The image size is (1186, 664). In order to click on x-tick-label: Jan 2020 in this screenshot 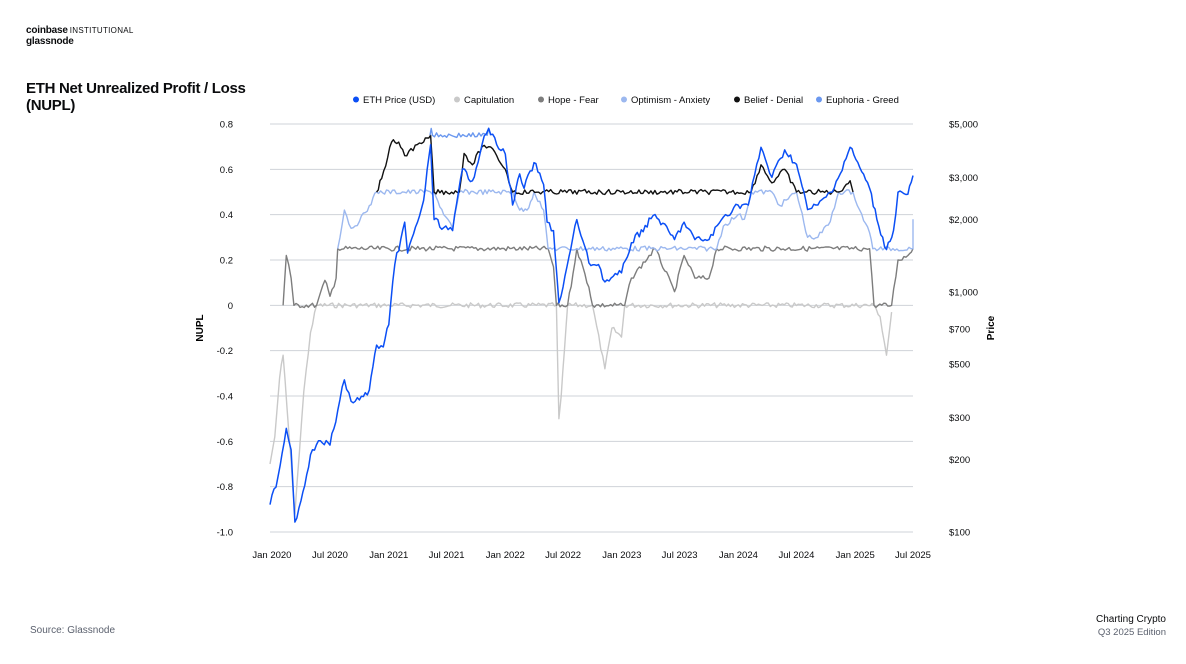, I will do `click(271, 555)`.